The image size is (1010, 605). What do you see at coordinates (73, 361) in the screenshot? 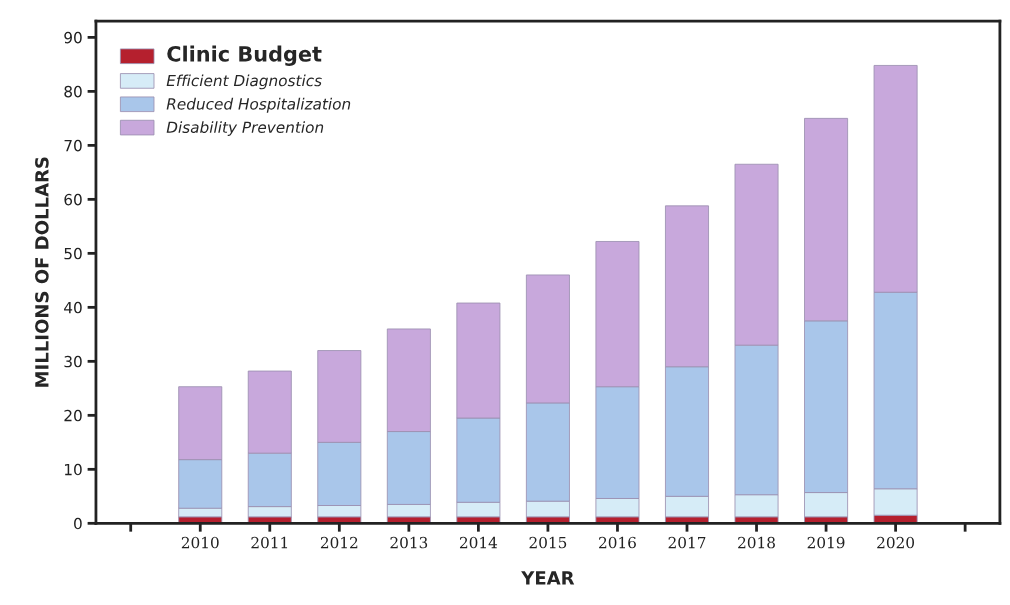
I see `y-tick-label: 30` at bounding box center [73, 361].